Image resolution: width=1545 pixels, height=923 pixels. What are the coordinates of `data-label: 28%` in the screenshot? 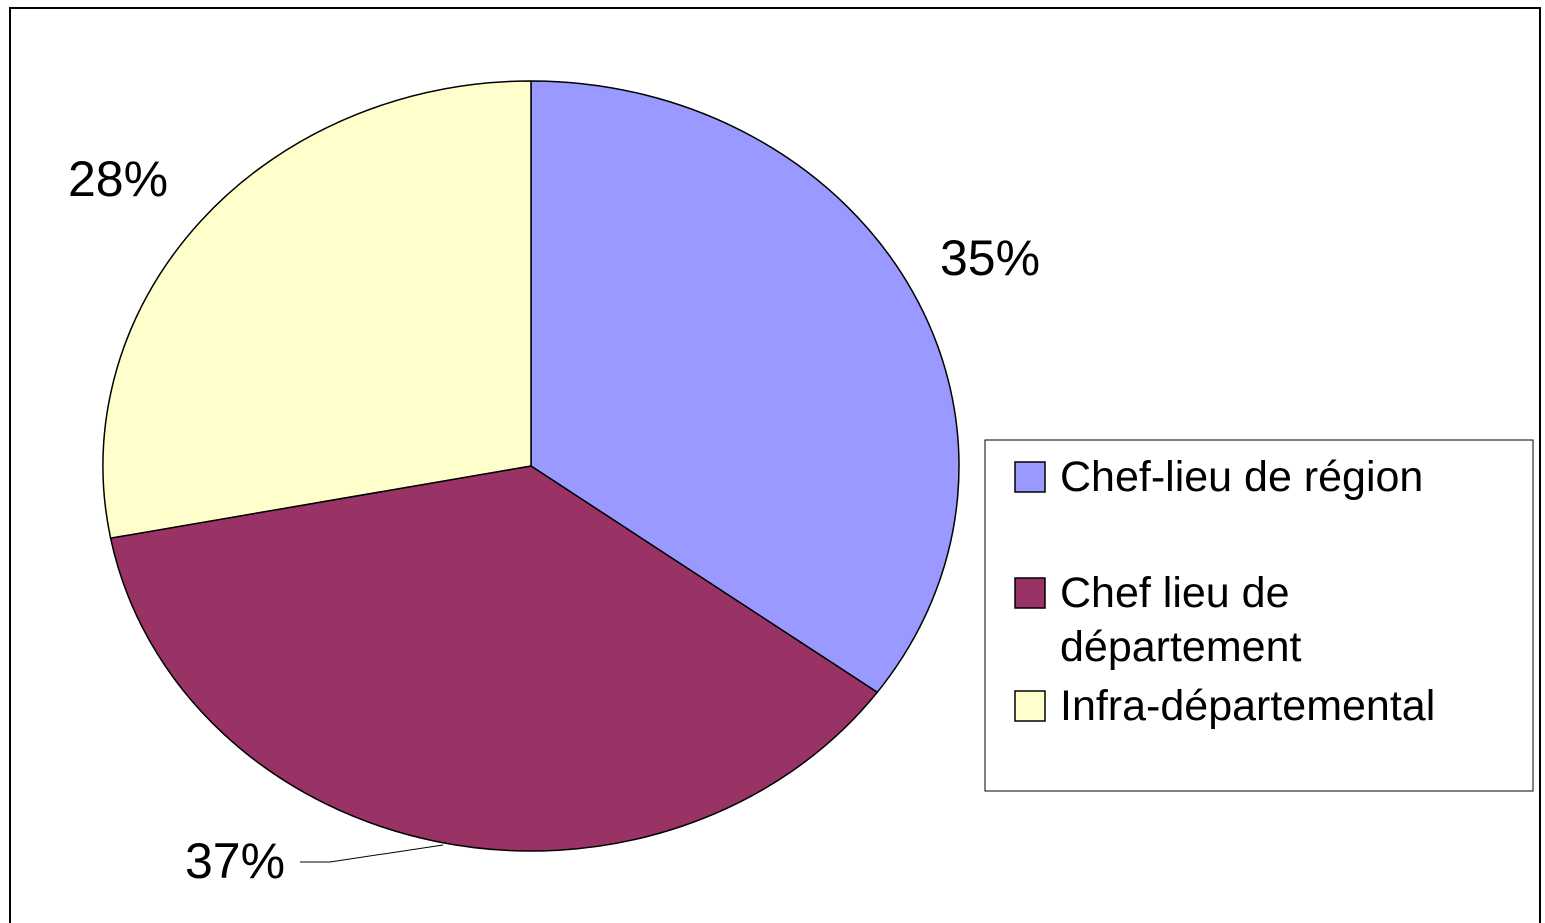 It's located at (118, 179).